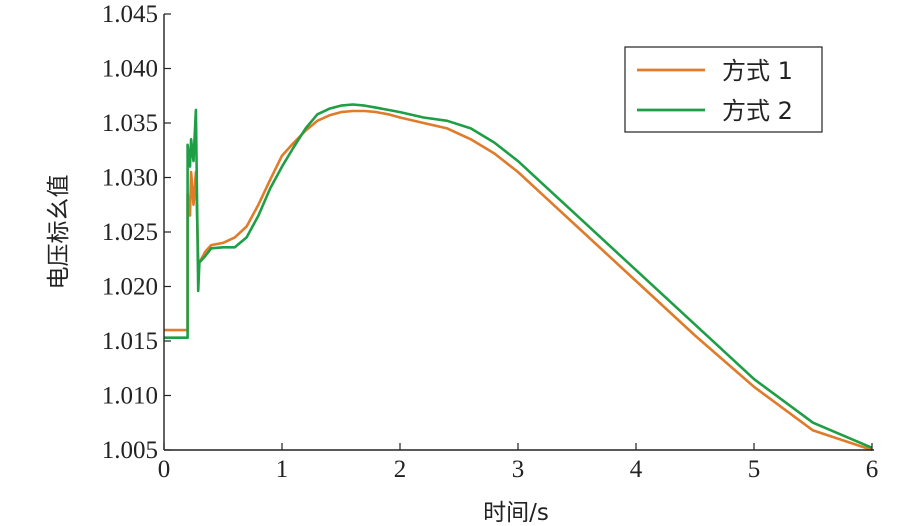  What do you see at coordinates (130, 396) in the screenshot?
I see `y-tick-label: 1.010` at bounding box center [130, 396].